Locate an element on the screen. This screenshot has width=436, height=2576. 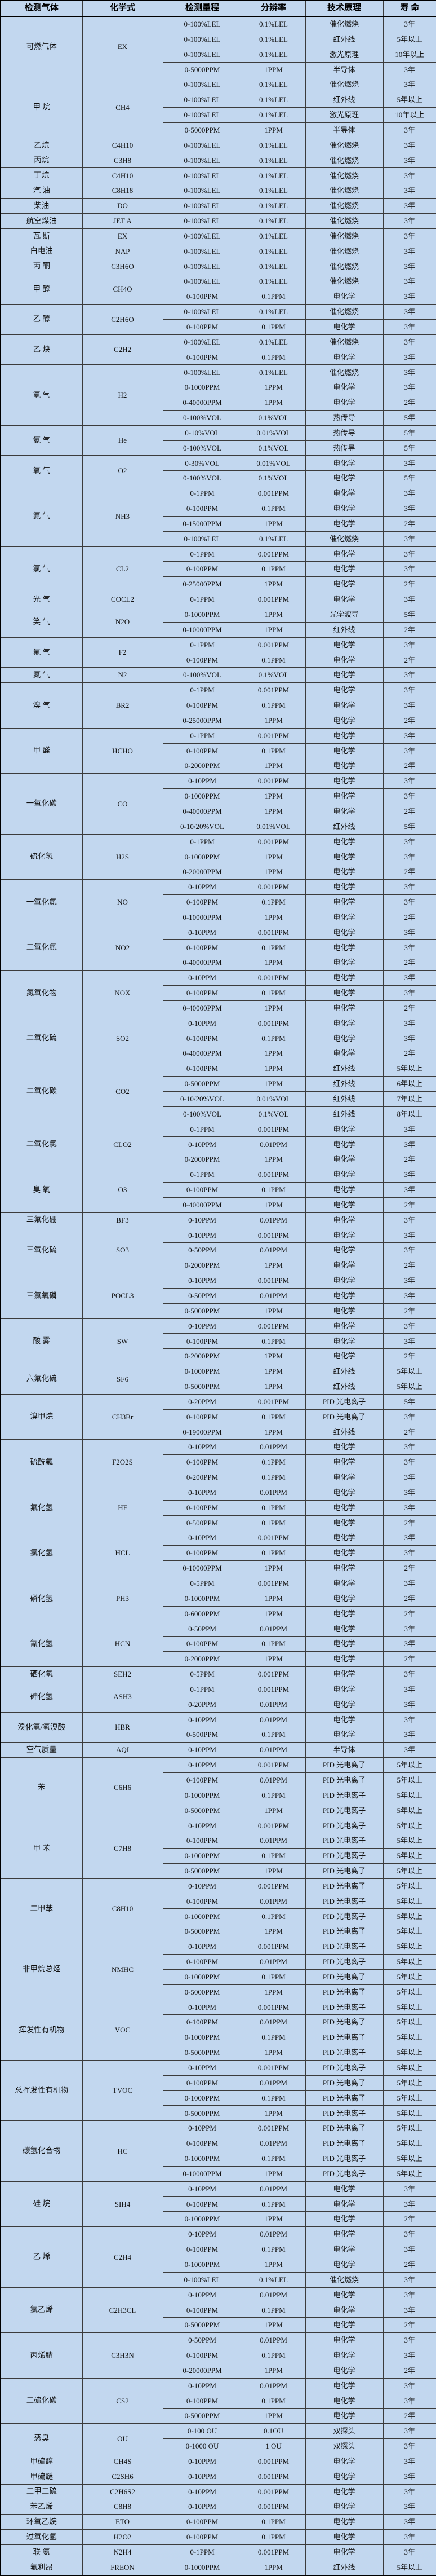
formula-cell: SO3 is located at coordinates (122, 1250).